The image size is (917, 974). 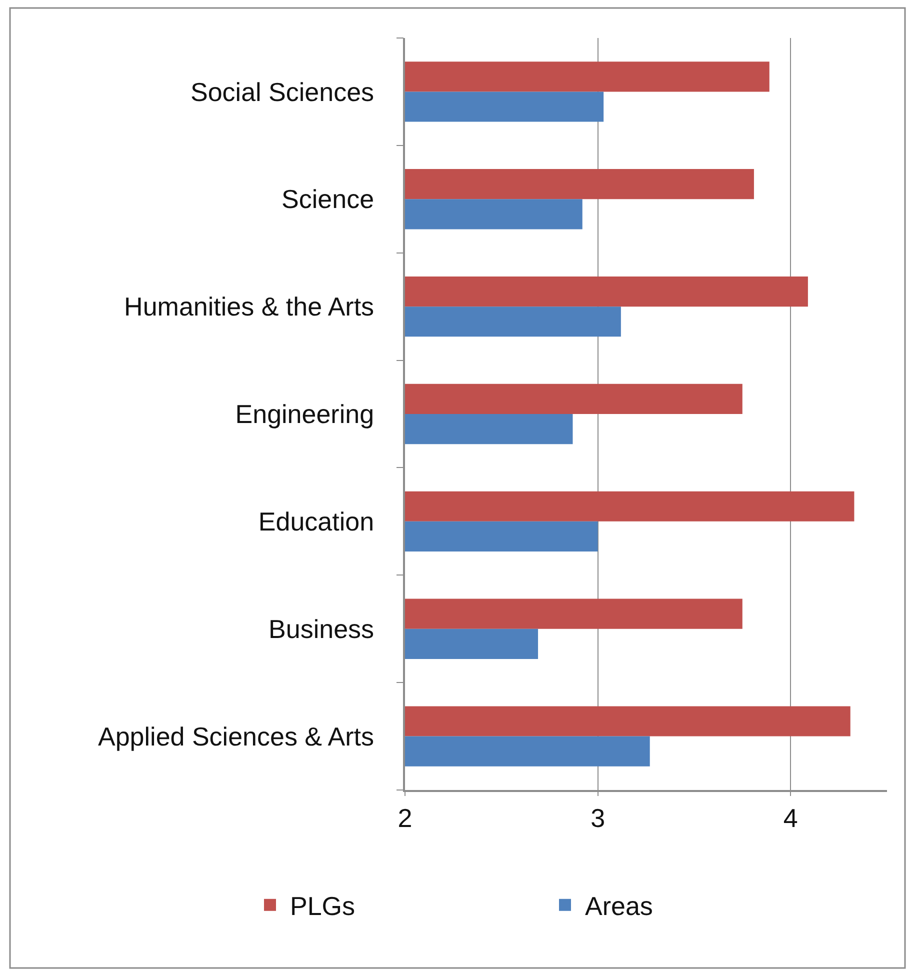 I want to click on legend-label: Areas, so click(x=619, y=906).